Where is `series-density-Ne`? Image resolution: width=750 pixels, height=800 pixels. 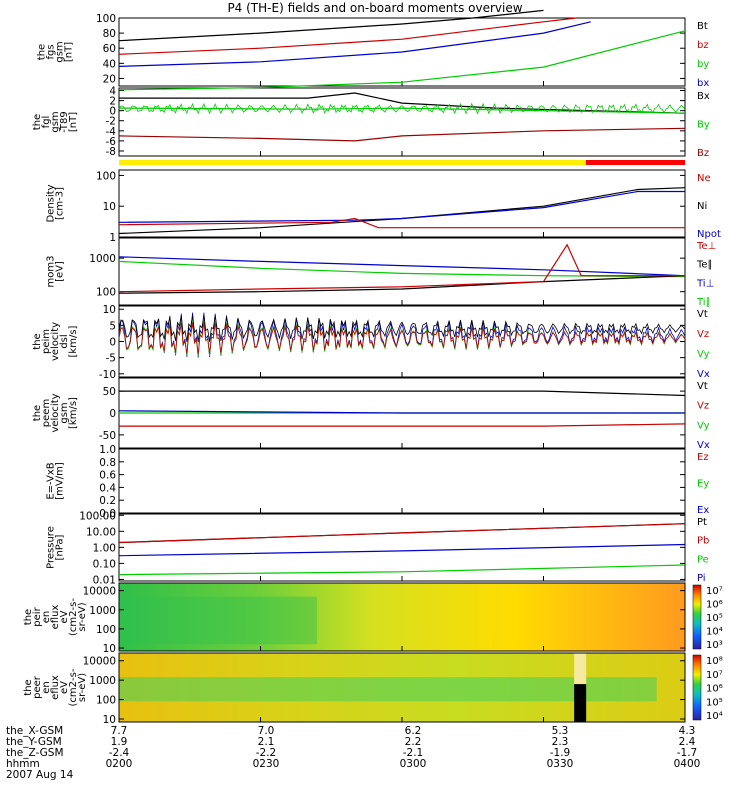
series-density-Ne is located at coordinates (401, 223).